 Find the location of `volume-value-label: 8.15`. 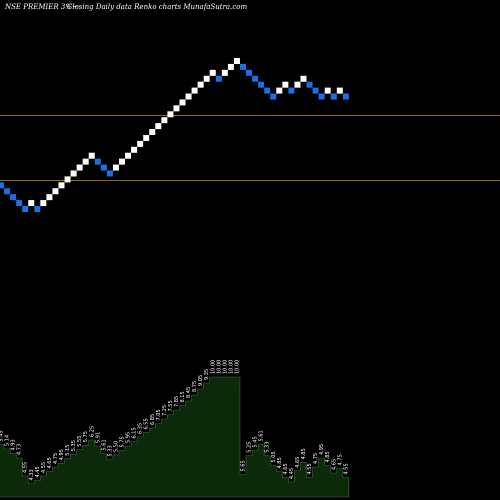

volume-value-label: 8.15 is located at coordinates (183, 396).